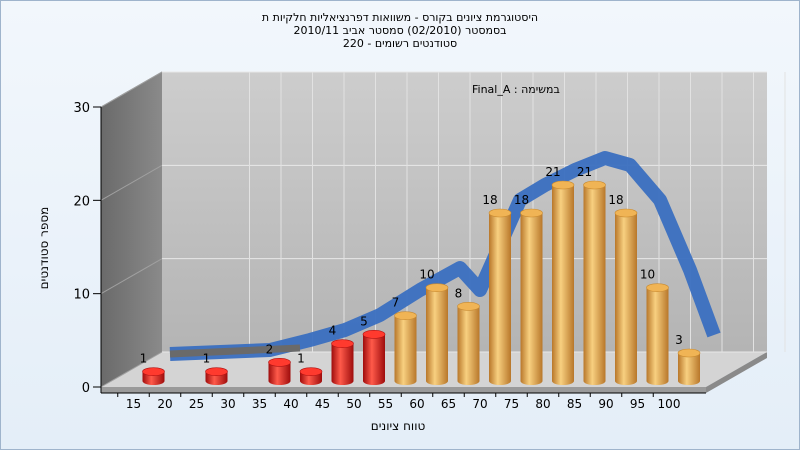  What do you see at coordinates (196, 404) in the screenshot?
I see `x-tick-label: 25` at bounding box center [196, 404].